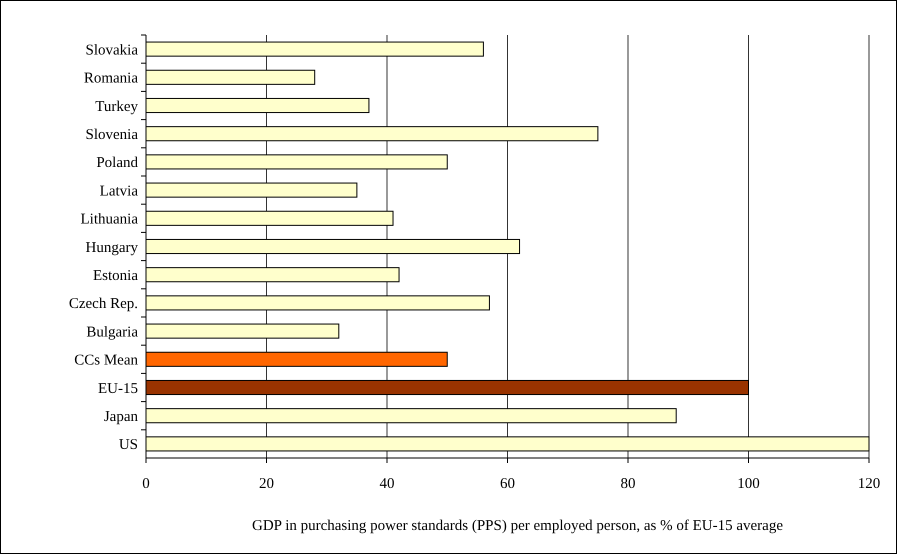 This screenshot has width=897, height=554. I want to click on x-axis-title: GDP in purchasing power standards (PPS) per employed person, as % of EU-15 average, so click(518, 526).